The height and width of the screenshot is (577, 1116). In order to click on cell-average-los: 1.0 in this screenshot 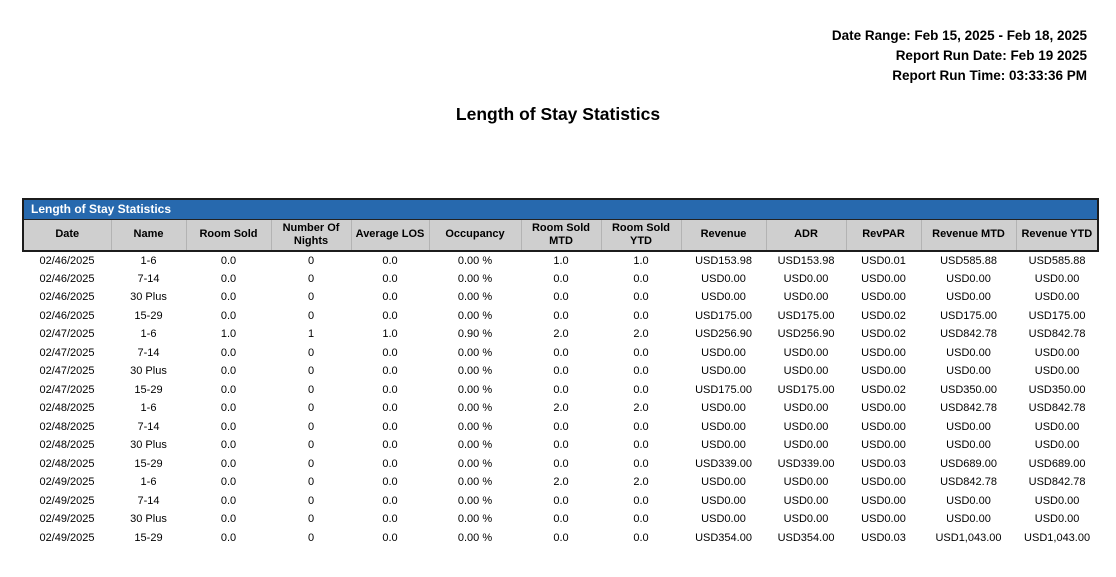, I will do `click(390, 334)`.